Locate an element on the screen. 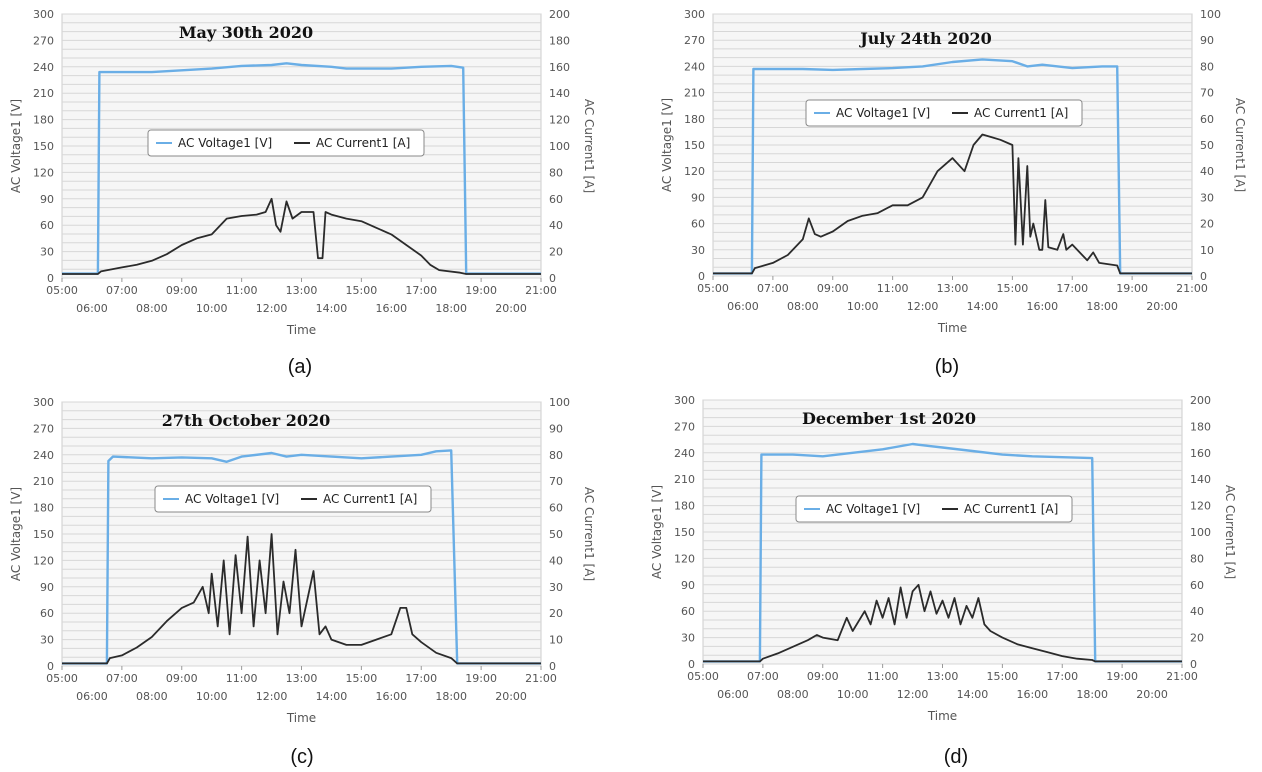 The height and width of the screenshot is (772, 1262). y-right-tick-label: 0 is located at coordinates (1203, 276).